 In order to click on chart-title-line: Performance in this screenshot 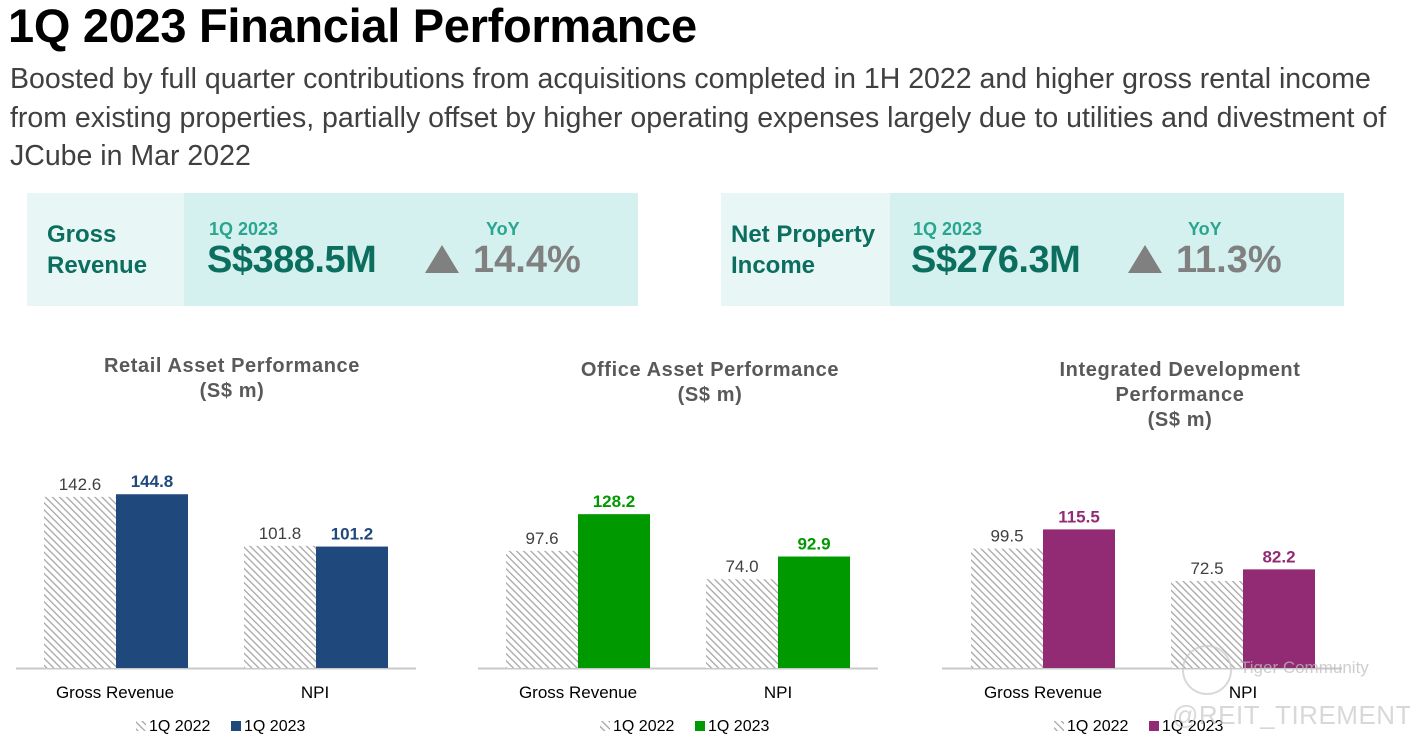, I will do `click(1180, 395)`.